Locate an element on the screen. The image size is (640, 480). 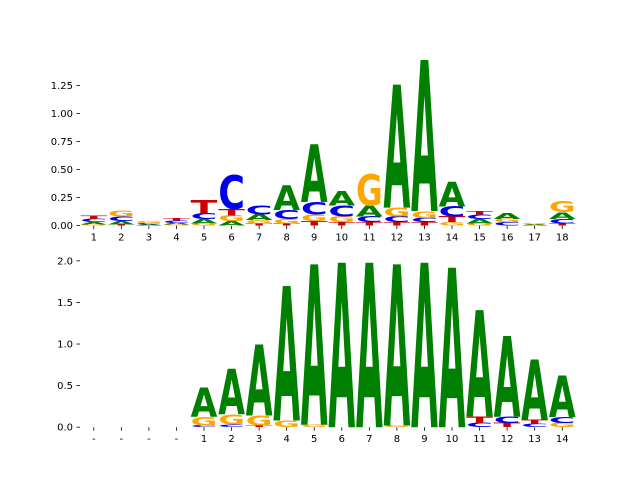
x-tick-label: 15 is located at coordinates (479, 238).